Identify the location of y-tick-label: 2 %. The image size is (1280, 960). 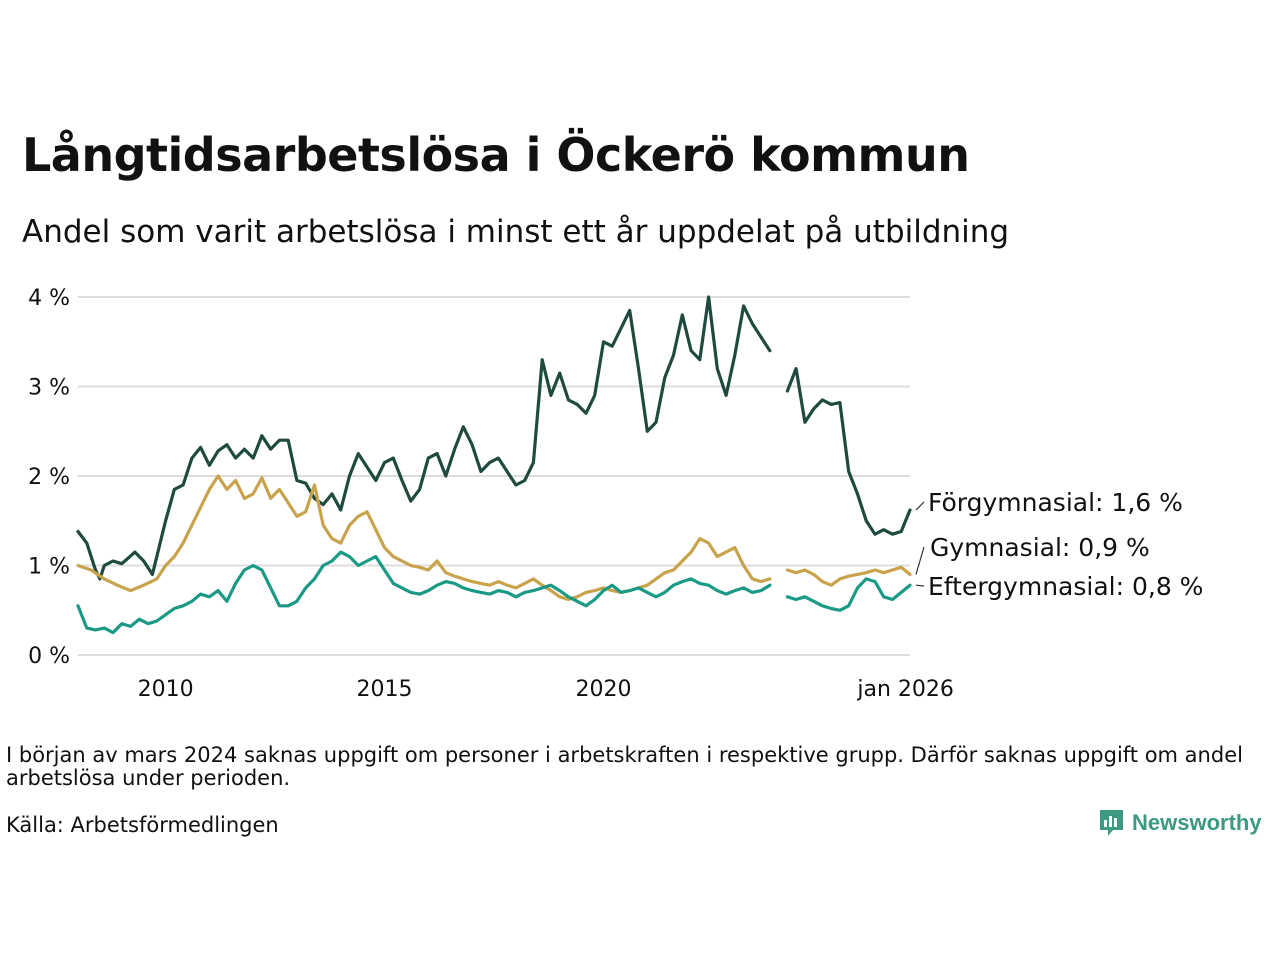
(49, 477).